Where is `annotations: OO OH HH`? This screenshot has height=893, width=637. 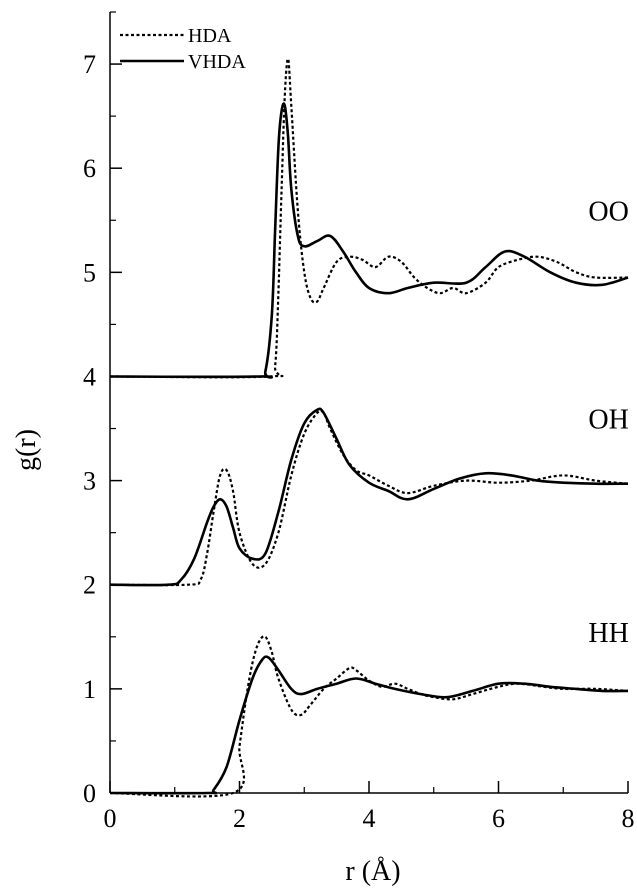 annotations: OO OH HH is located at coordinates (608, 422).